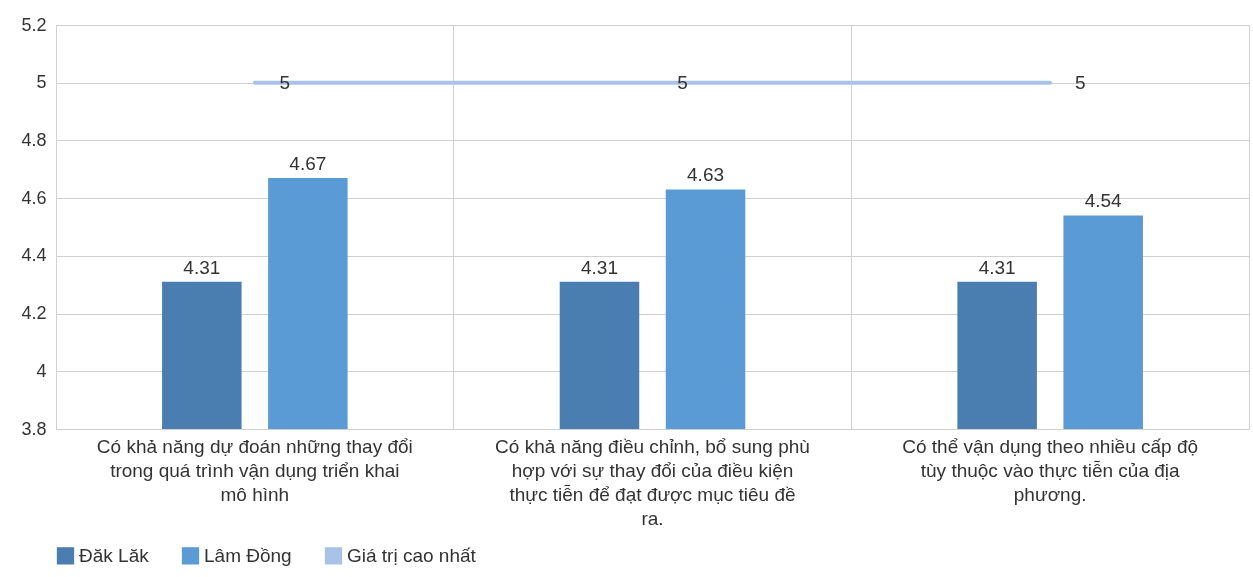 This screenshot has height=577, width=1253. I want to click on y-tick-label: 4.2, so click(34, 313).